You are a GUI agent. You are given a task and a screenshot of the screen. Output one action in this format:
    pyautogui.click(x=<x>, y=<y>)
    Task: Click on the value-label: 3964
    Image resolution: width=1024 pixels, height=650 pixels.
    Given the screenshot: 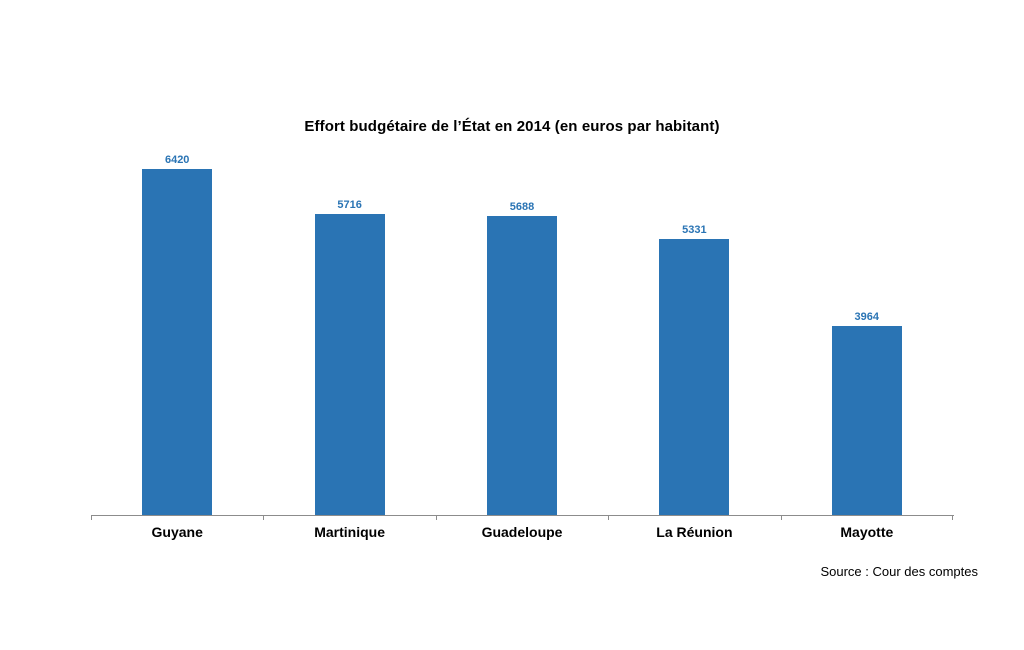 What is the action you would take?
    pyautogui.click(x=867, y=317)
    